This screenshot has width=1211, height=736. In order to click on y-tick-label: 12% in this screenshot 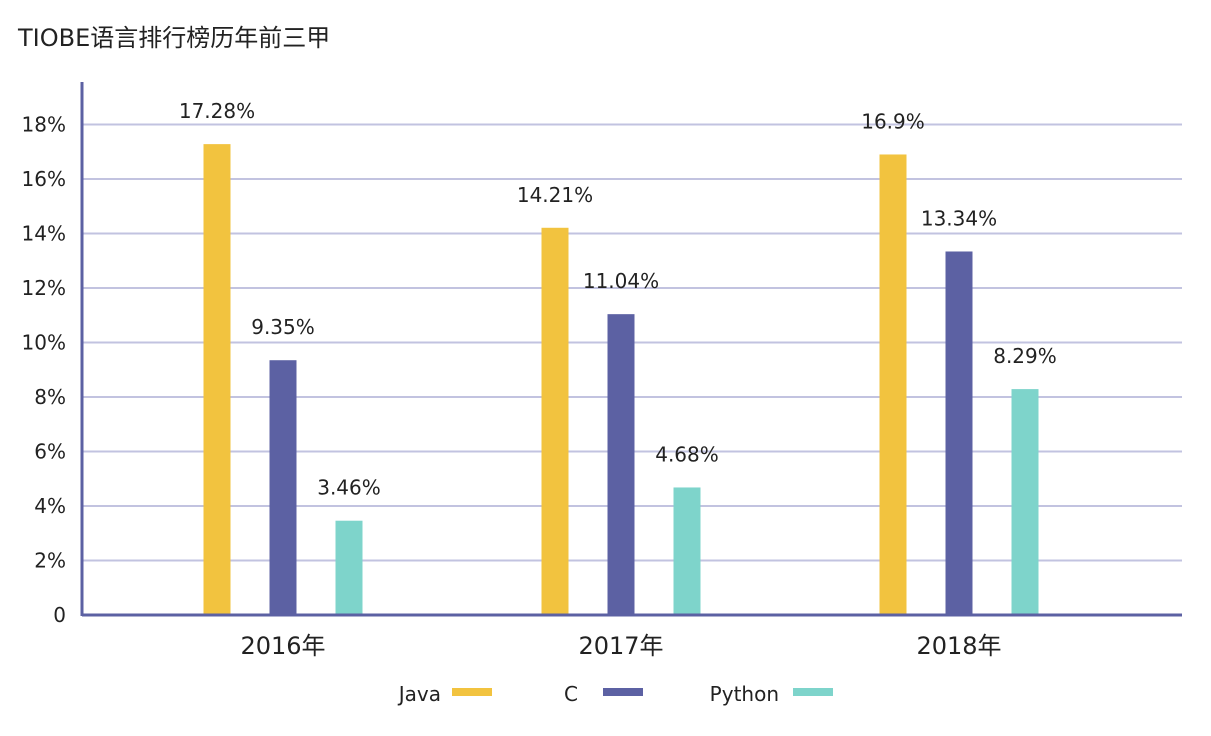, I will do `click(44, 288)`.